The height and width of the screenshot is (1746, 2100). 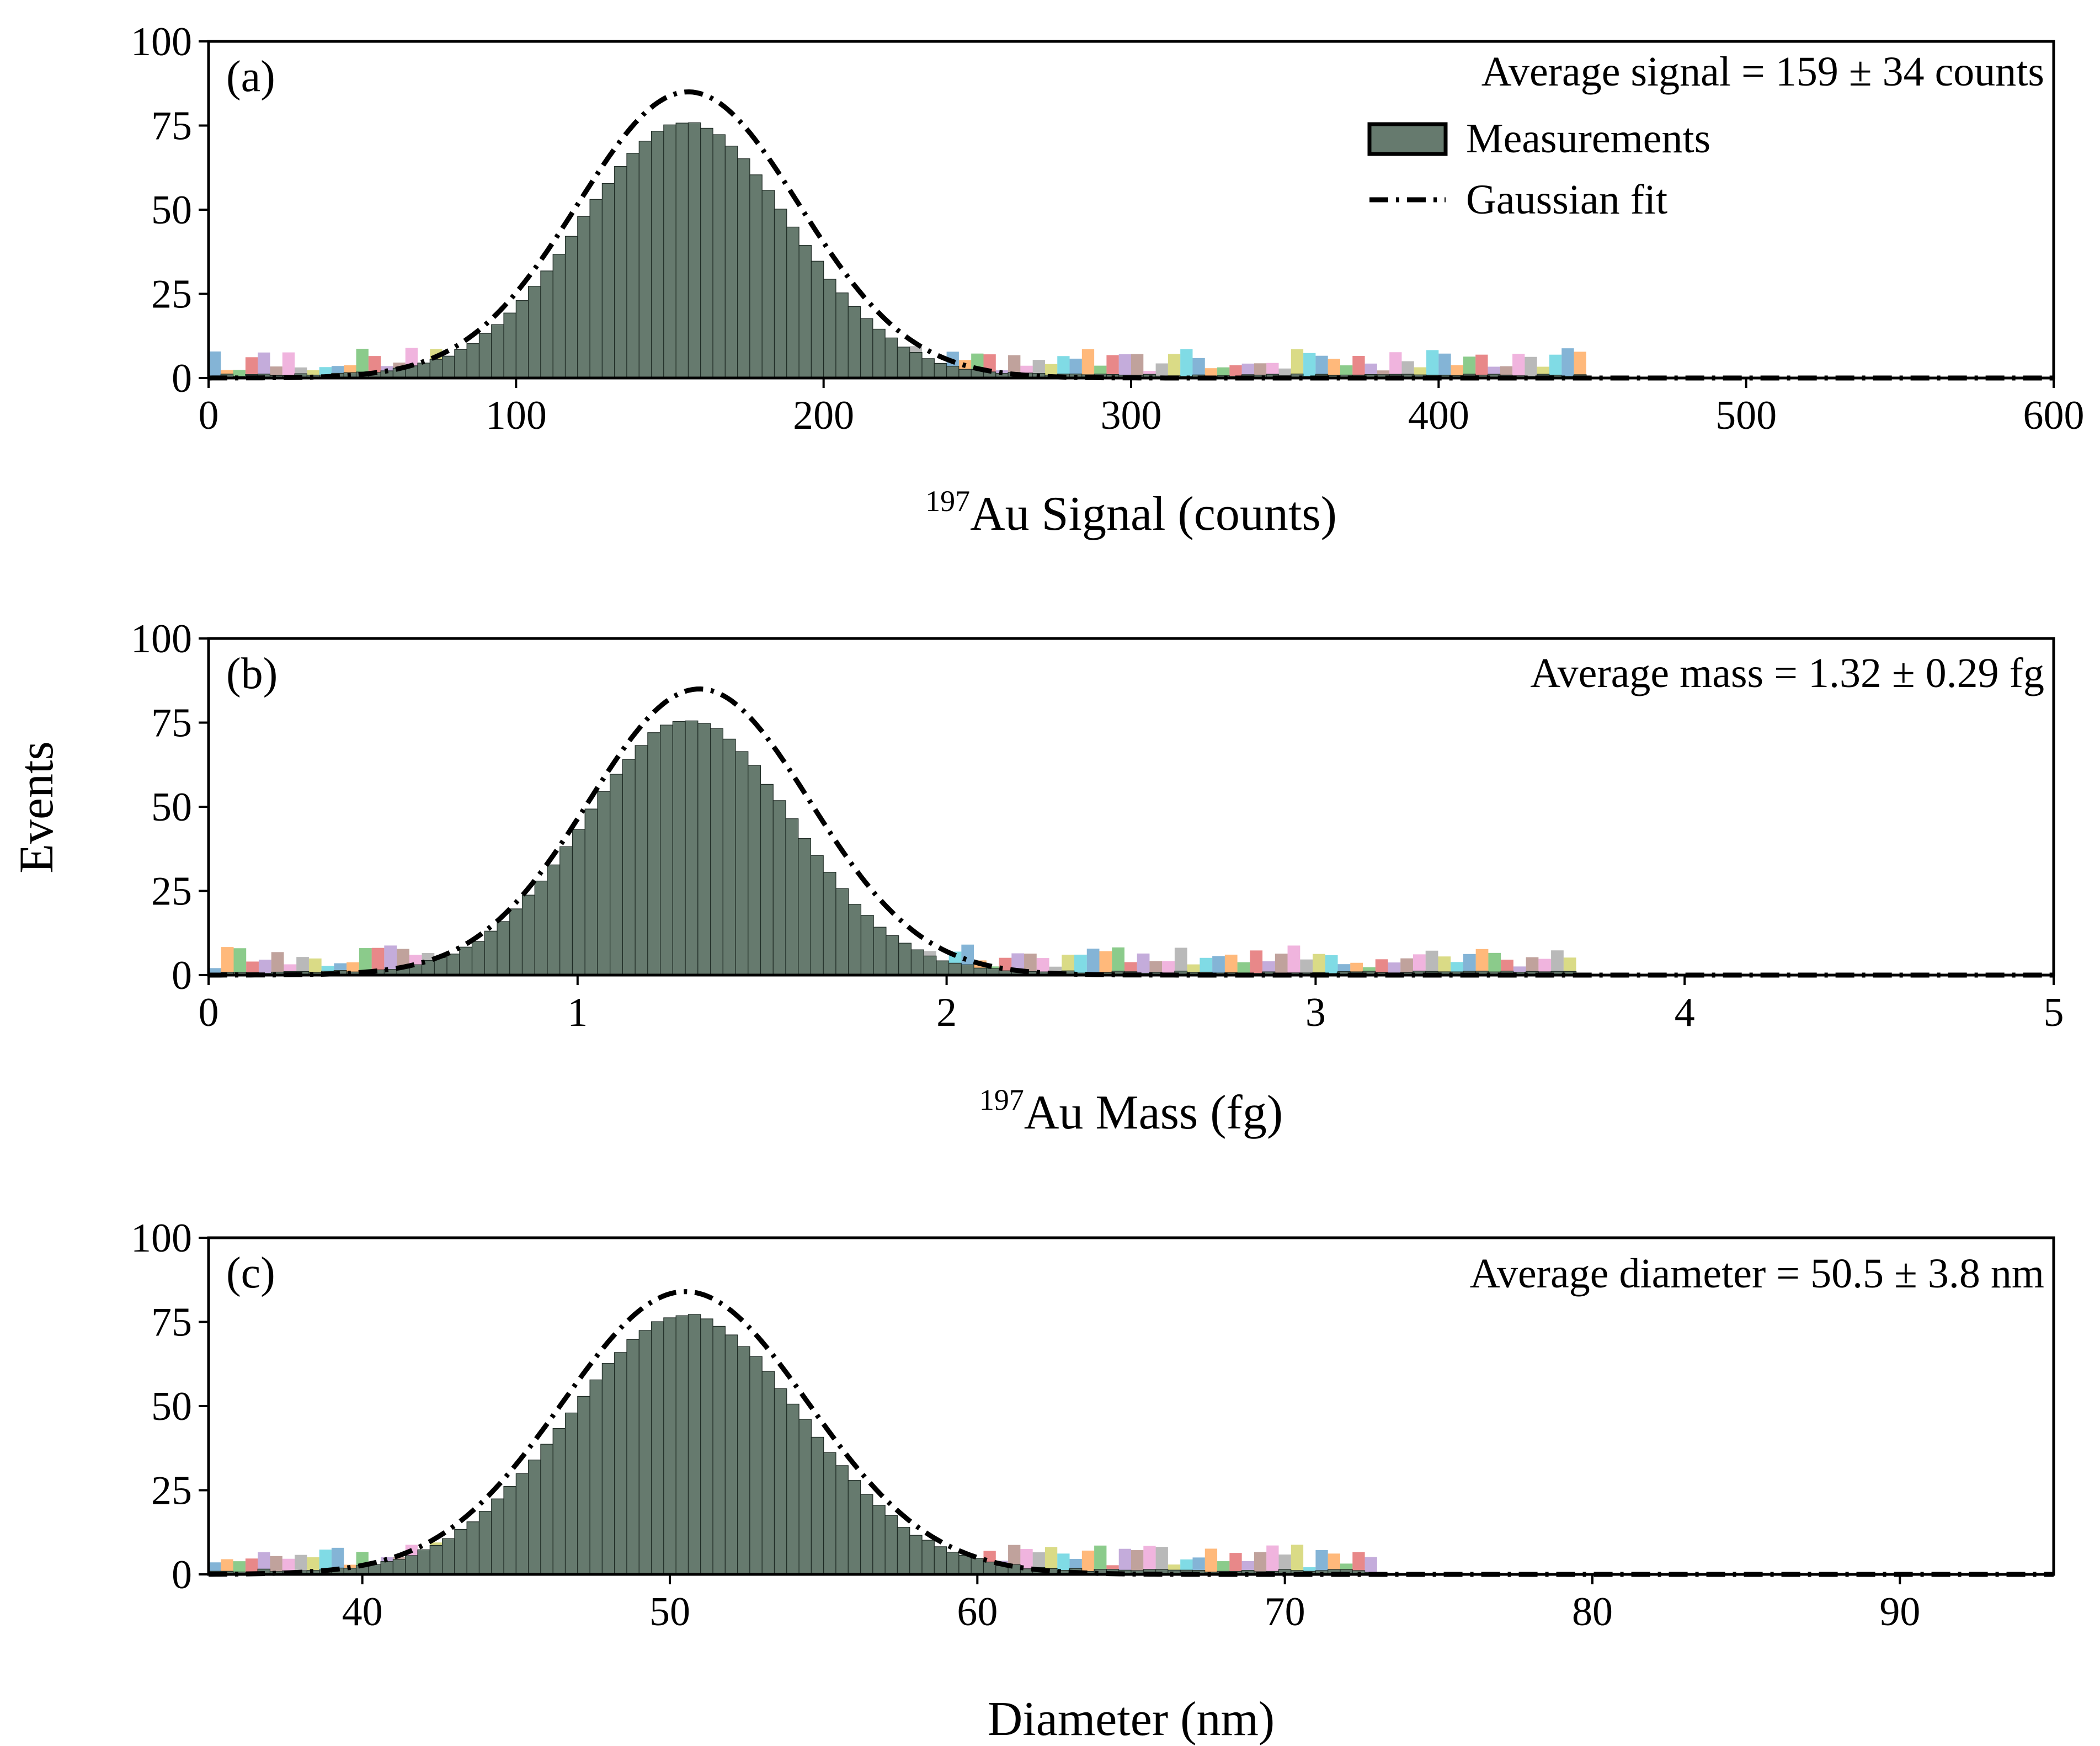 I want to click on panel-c-y-tick-label: 0, so click(x=182, y=1575).